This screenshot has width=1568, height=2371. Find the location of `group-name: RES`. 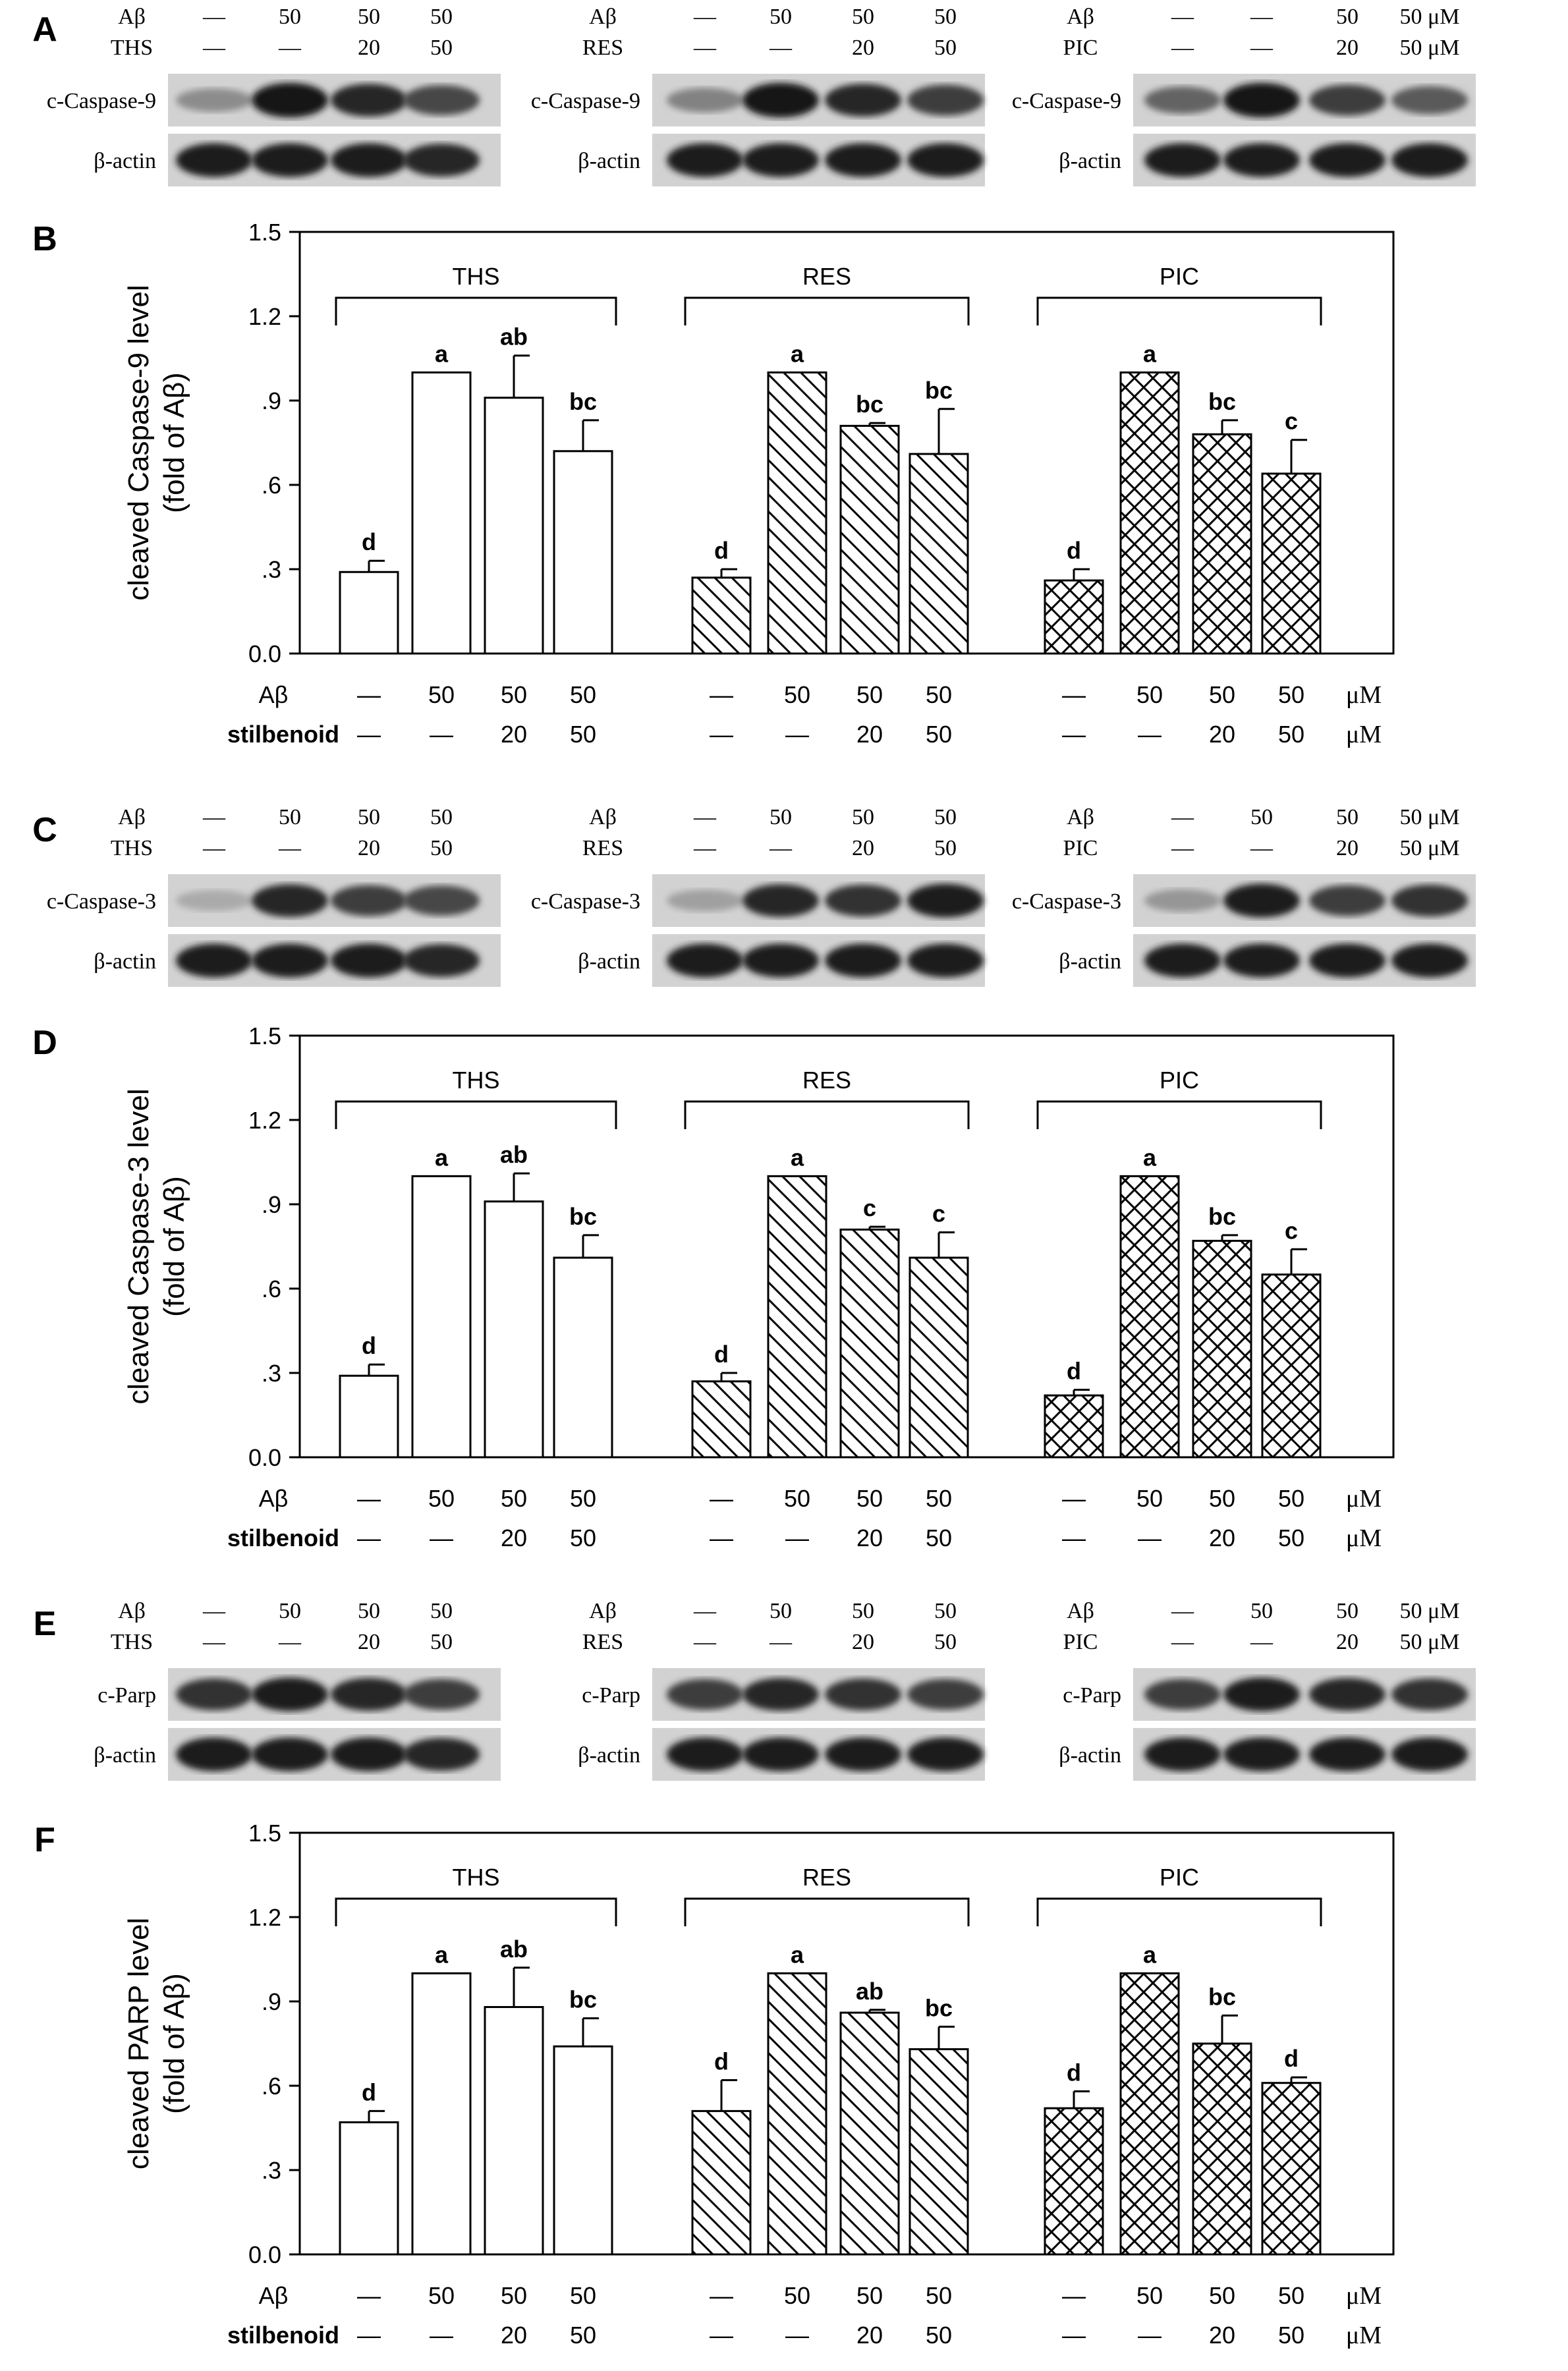

group-name: RES is located at coordinates (826, 1878).